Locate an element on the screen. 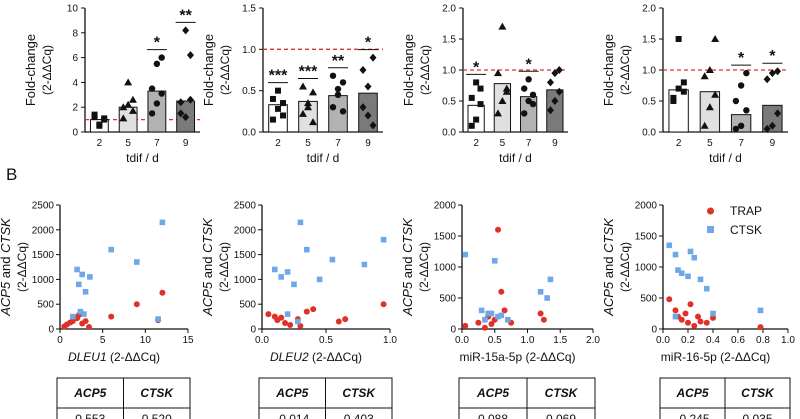 Image resolution: width=800 pixels, height=419 pixels. y-axis-label-sub: (2-ΔΔCq) is located at coordinates (625, 70).